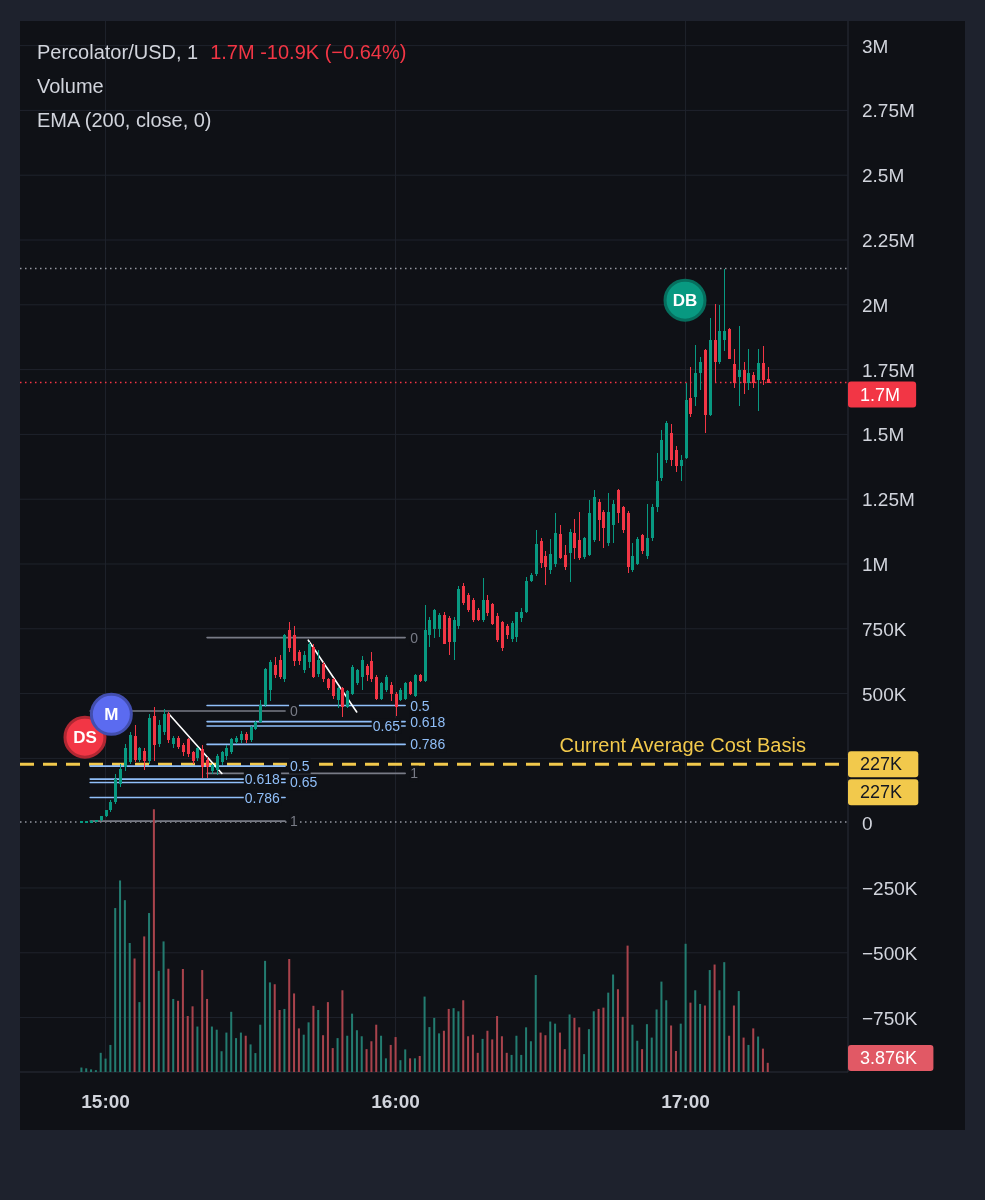 The width and height of the screenshot is (985, 1200). What do you see at coordinates (867, 823) in the screenshot?
I see `y-tick-label: 0` at bounding box center [867, 823].